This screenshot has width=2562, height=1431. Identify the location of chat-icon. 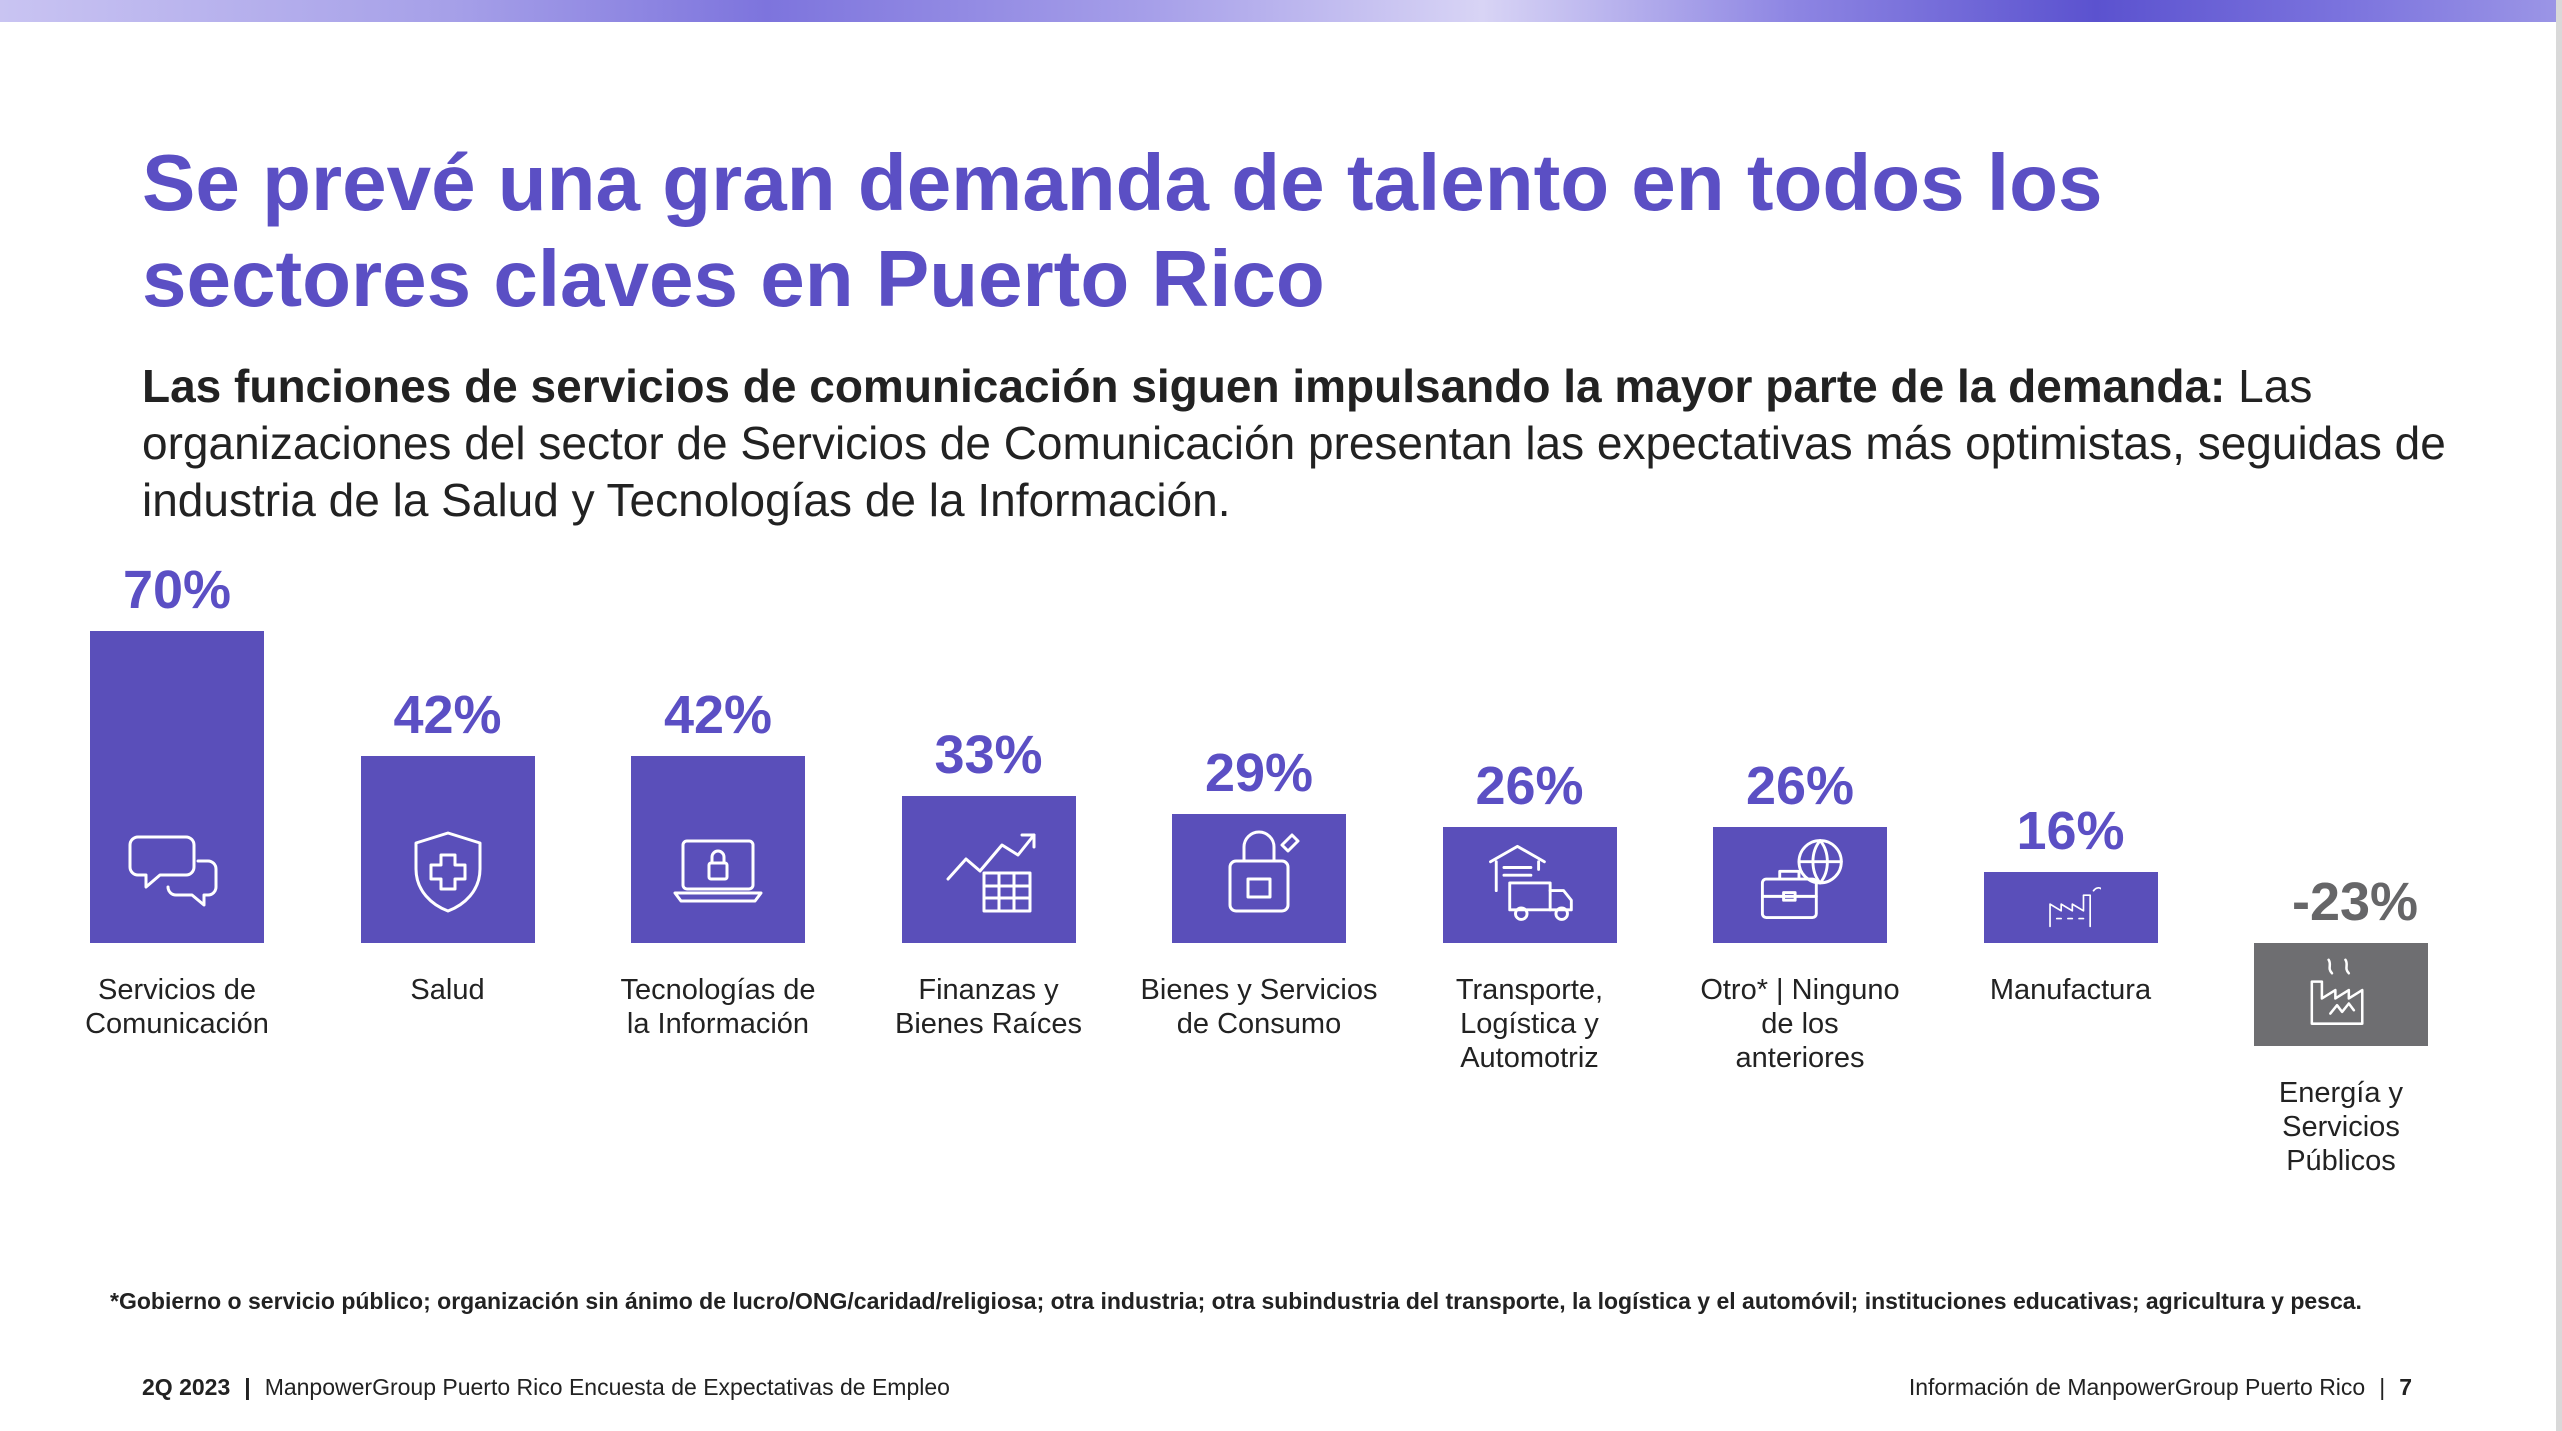
(173, 871).